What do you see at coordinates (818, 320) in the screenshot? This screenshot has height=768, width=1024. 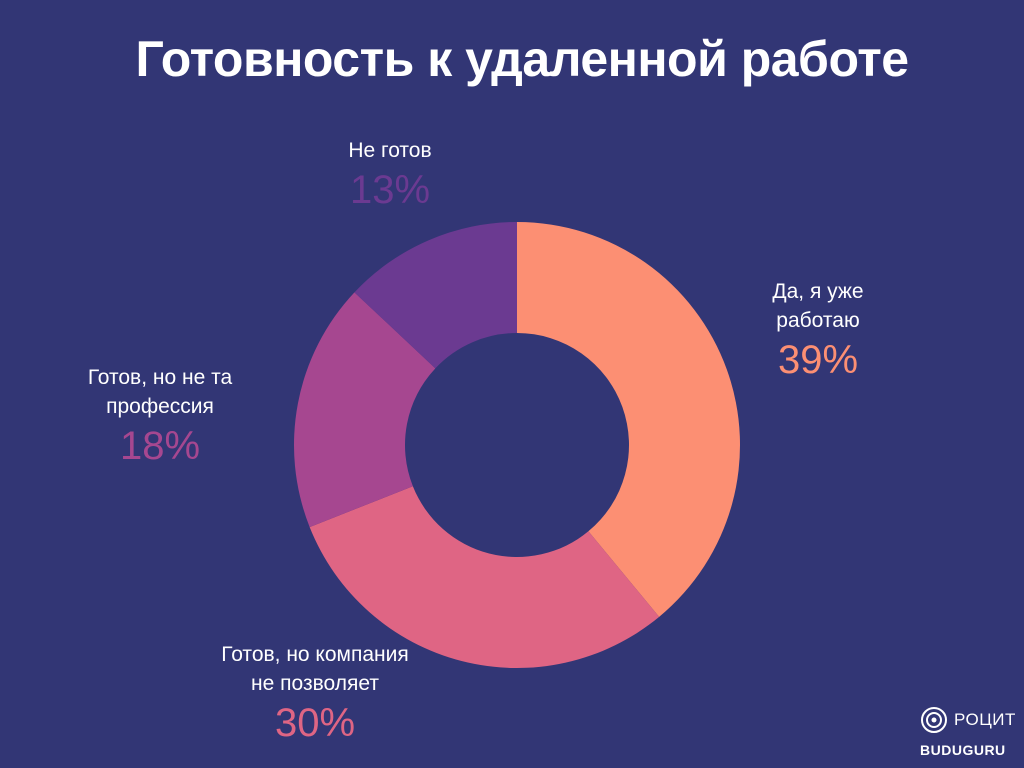 I see `slice-label-text: работаю` at bounding box center [818, 320].